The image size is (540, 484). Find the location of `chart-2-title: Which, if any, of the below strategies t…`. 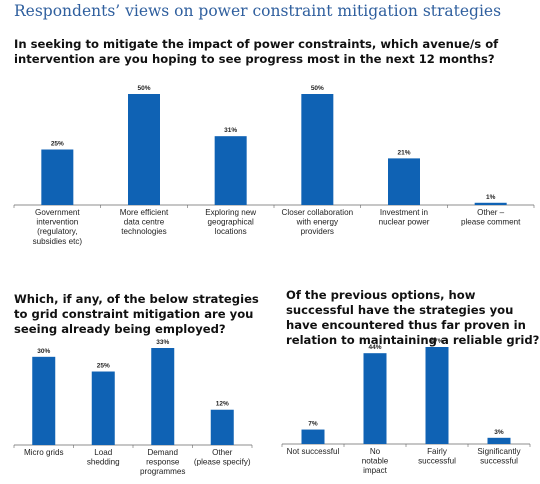

chart-2-title: Which, if any, of the below strategies t… is located at coordinates (136, 314).